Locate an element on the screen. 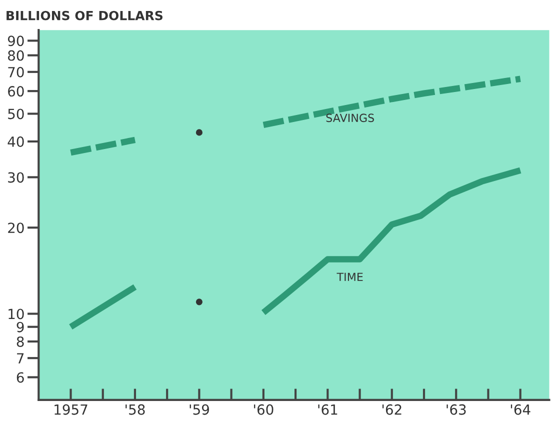 The width and height of the screenshot is (552, 430). x-tick-label: '59 is located at coordinates (199, 409).